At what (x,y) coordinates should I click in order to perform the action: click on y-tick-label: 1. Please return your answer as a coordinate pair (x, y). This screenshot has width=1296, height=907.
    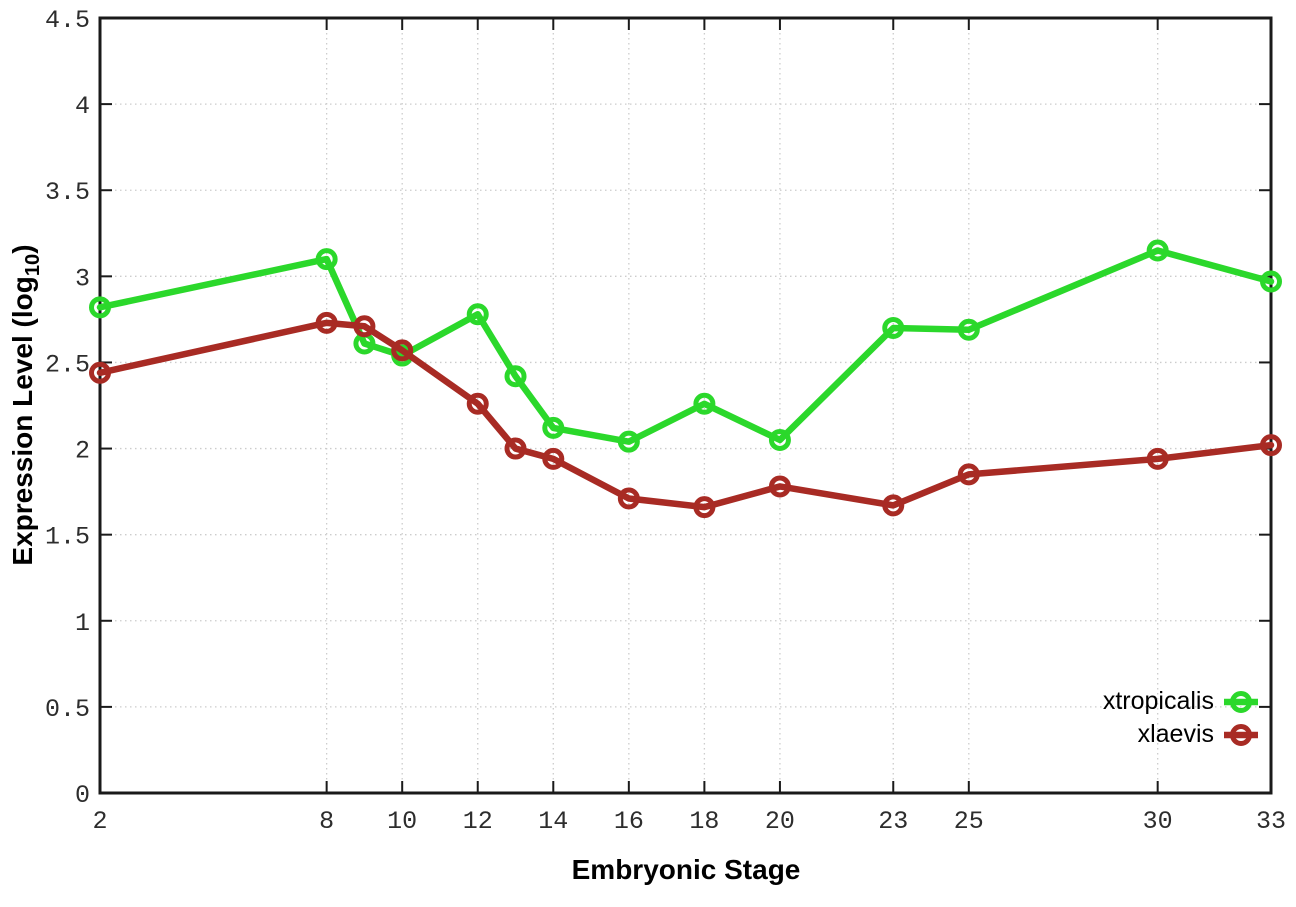
    Looking at the image, I should click on (82, 623).